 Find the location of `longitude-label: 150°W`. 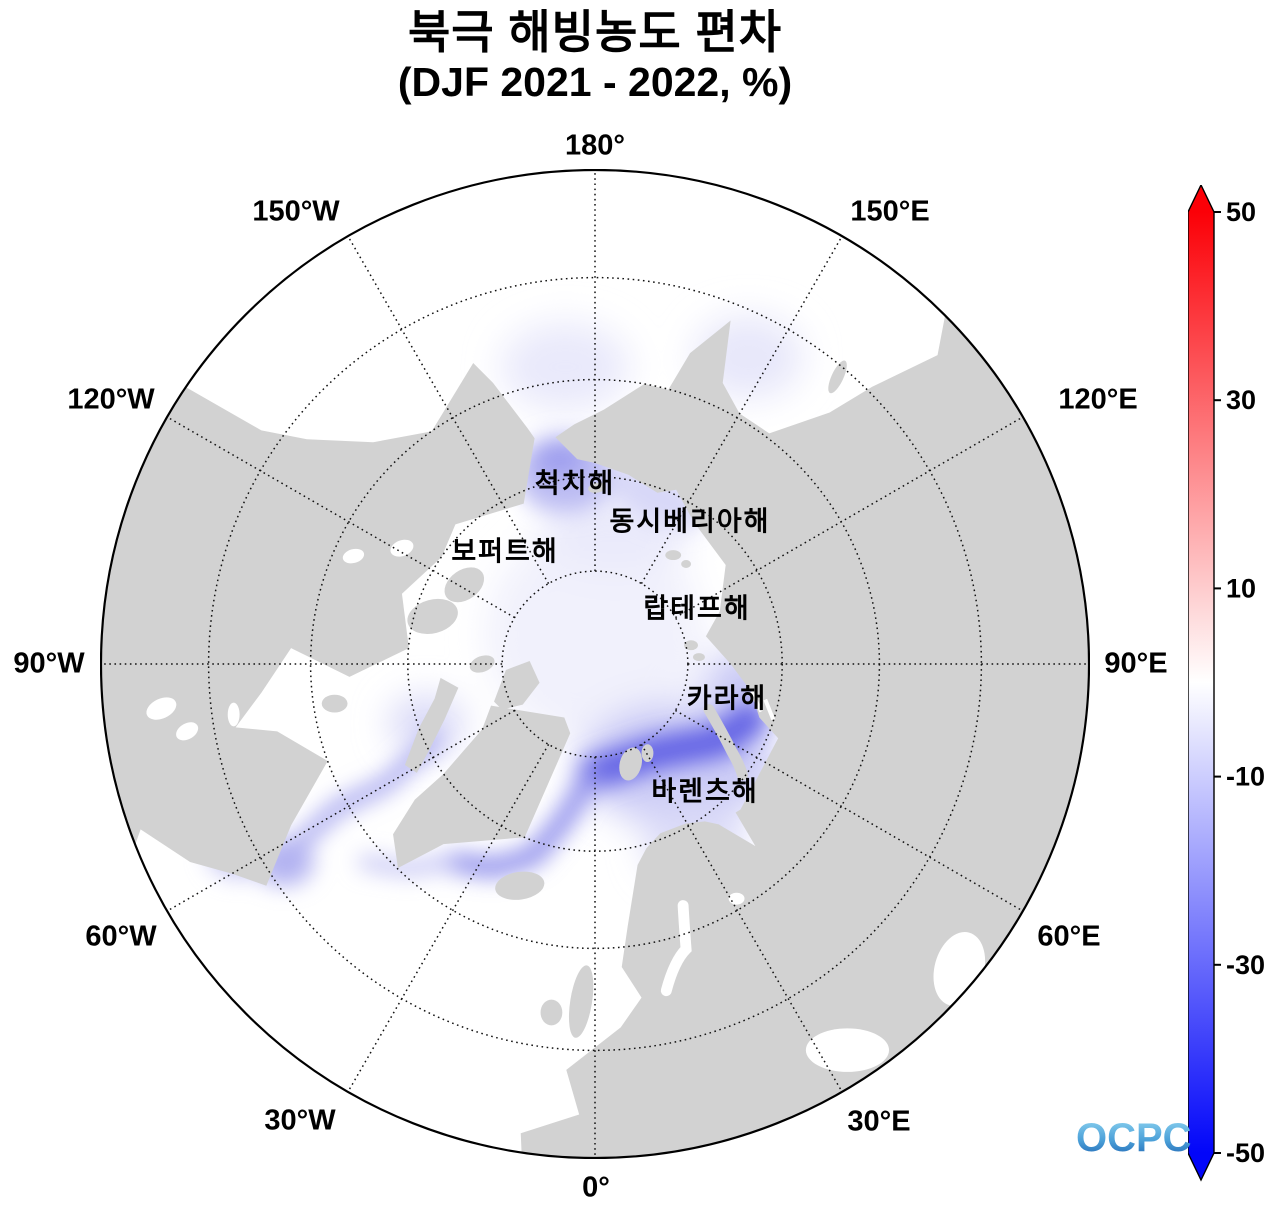

longitude-label: 150°W is located at coordinates (296, 211).